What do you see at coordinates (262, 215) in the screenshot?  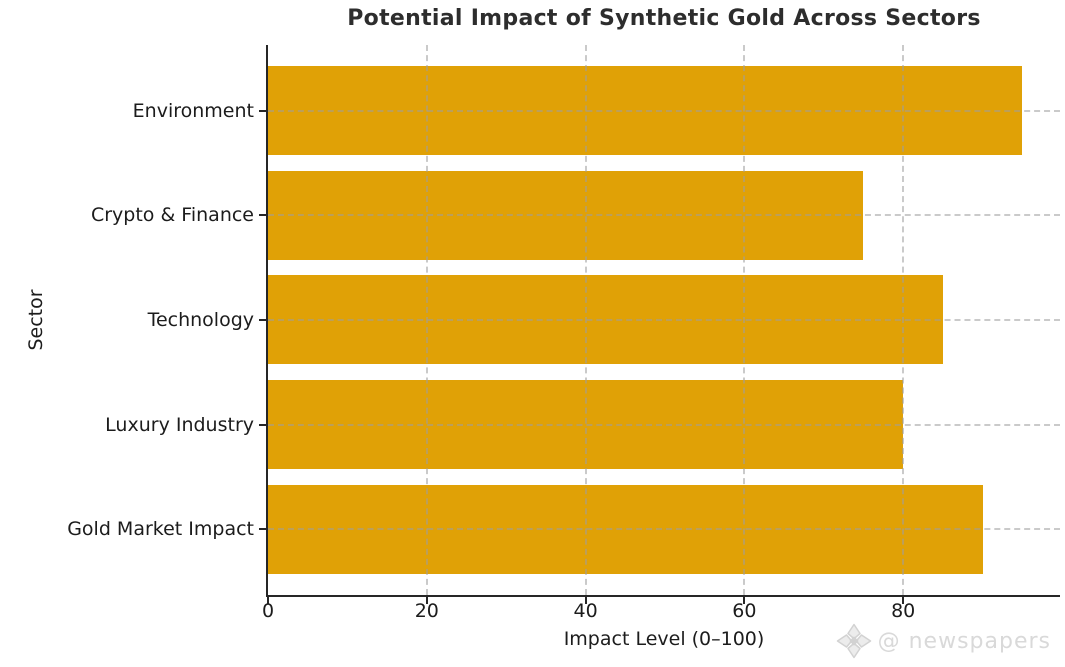 I see `y-tick-mark-crypto-finance` at bounding box center [262, 215].